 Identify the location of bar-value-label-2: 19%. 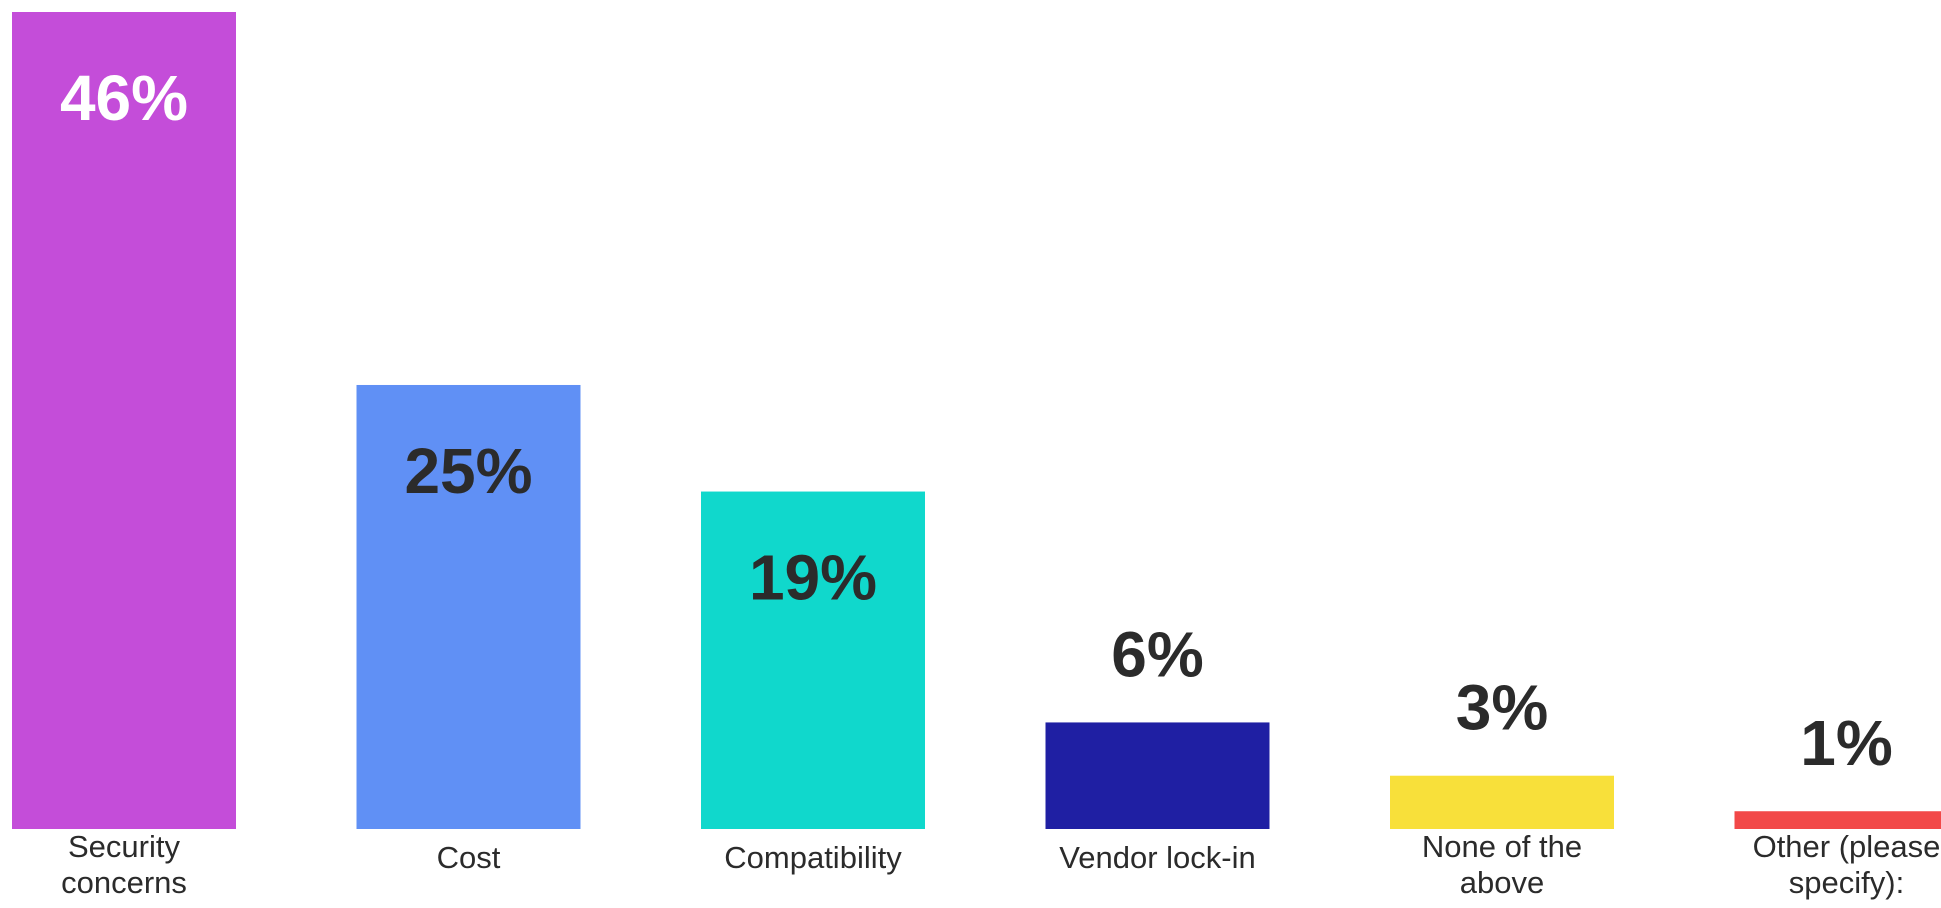
(813, 578).